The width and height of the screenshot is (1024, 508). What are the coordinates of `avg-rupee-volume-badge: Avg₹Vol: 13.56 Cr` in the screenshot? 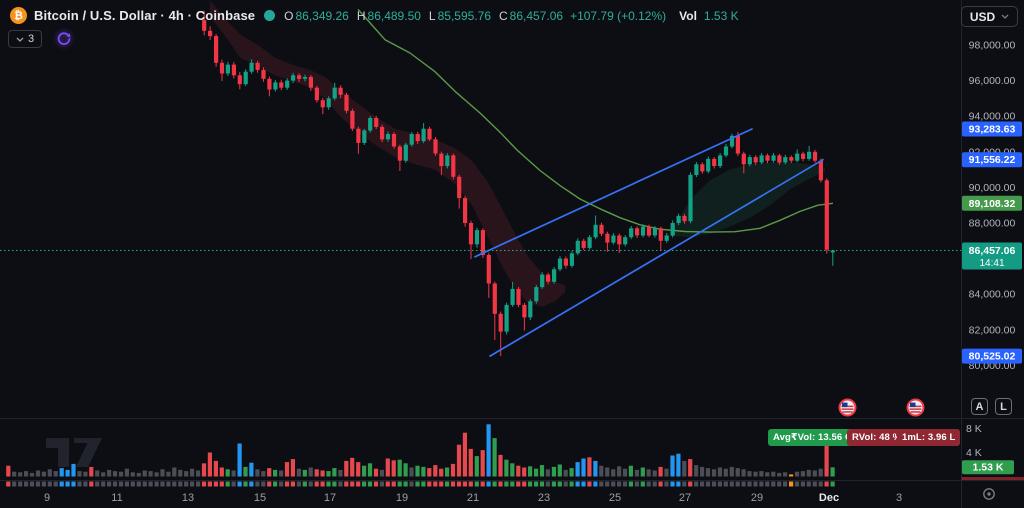 It's located at (814, 437).